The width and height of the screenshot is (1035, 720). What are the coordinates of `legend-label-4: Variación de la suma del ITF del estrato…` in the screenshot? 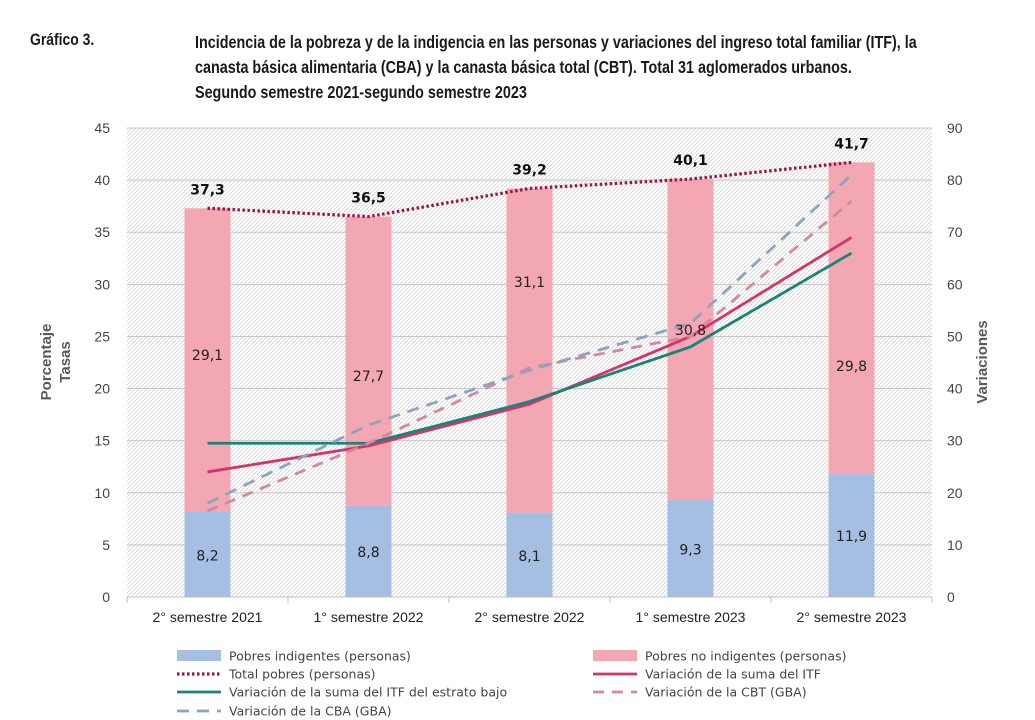 It's located at (368, 692).